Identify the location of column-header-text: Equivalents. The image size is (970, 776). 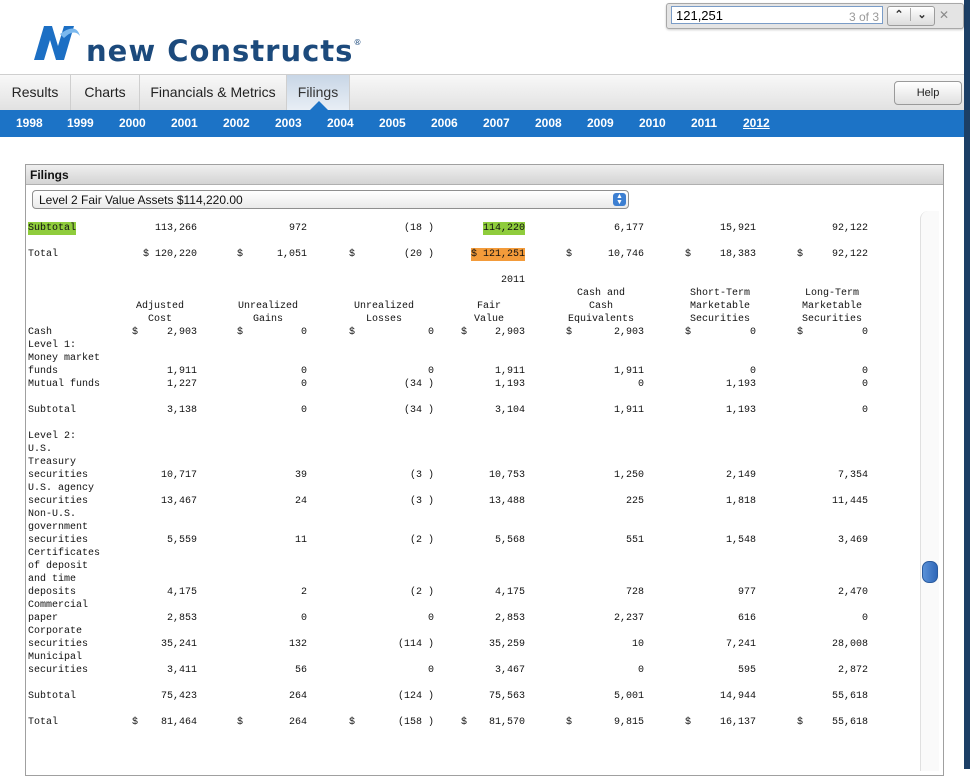
(601, 319).